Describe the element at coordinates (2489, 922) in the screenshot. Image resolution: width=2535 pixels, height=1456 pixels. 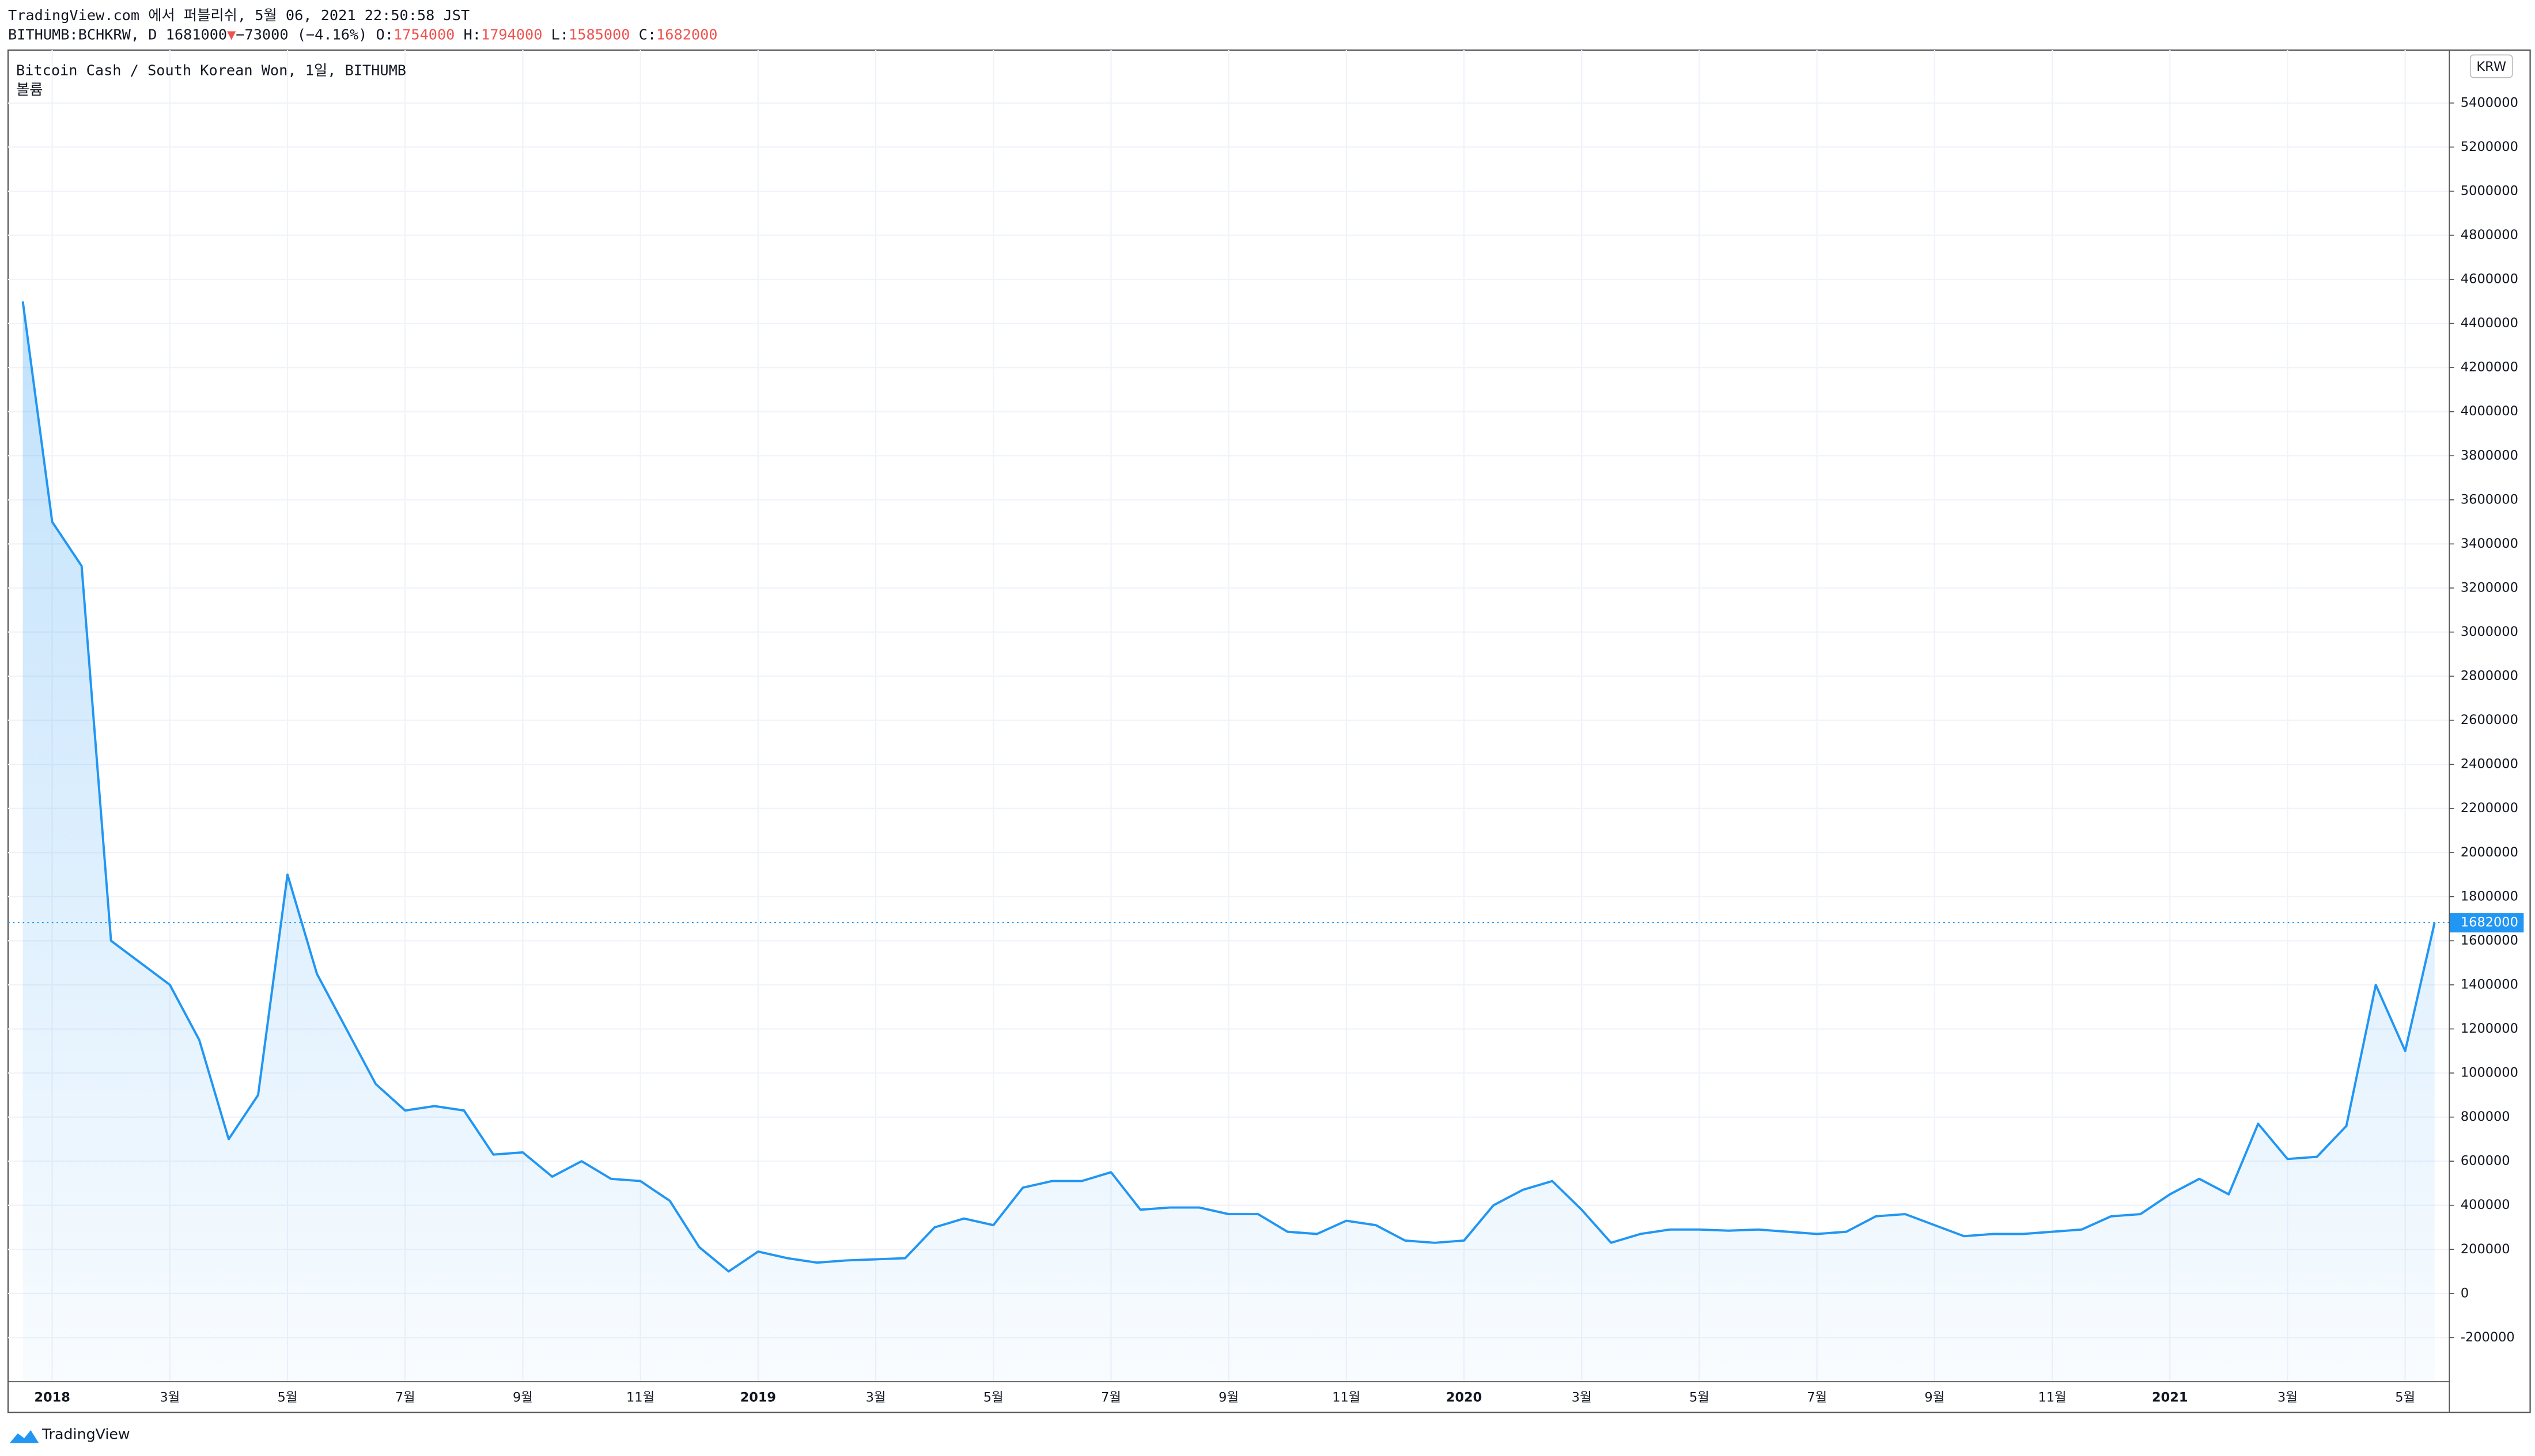
I see `last-price-label: 1682000` at that location.